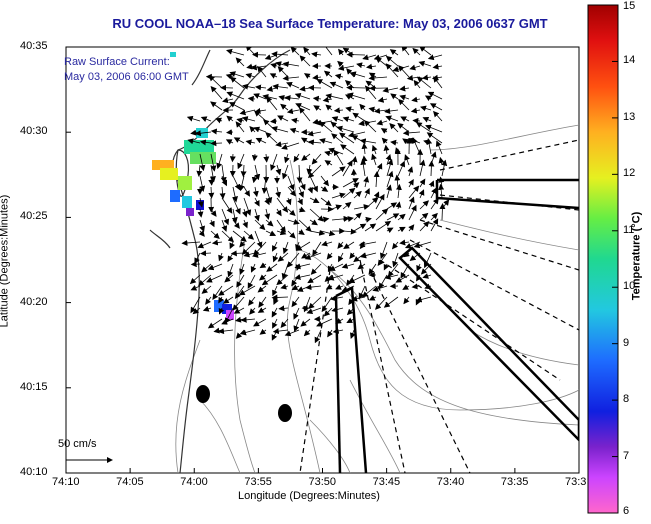  Describe the element at coordinates (636, 256) in the screenshot. I see `colorbar-title: Temperature (°C)` at that location.